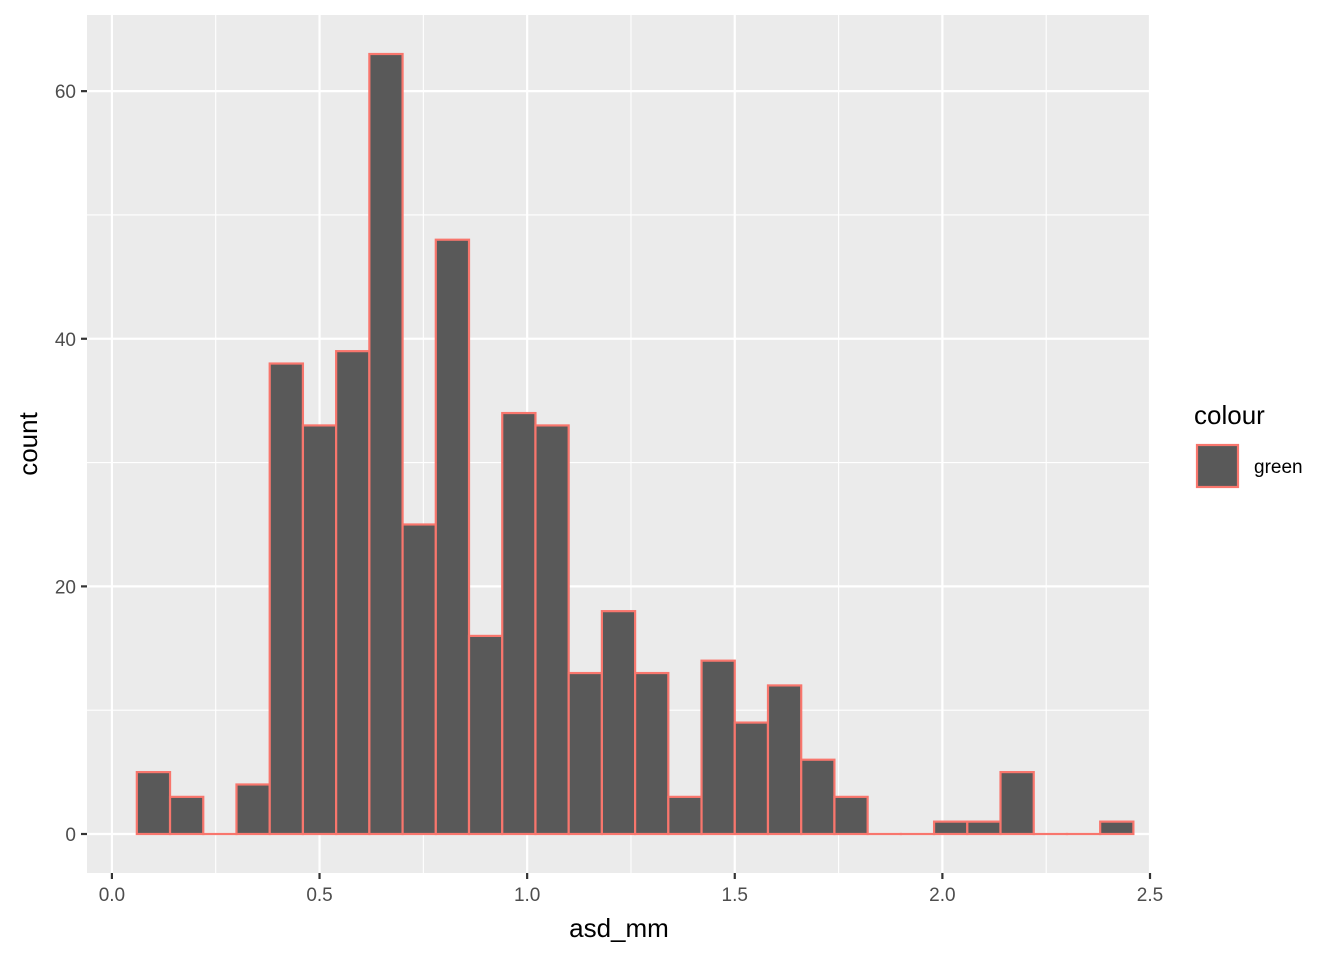 This screenshot has height=960, width=1344. I want to click on y-tick-label: 40, so click(65, 340).